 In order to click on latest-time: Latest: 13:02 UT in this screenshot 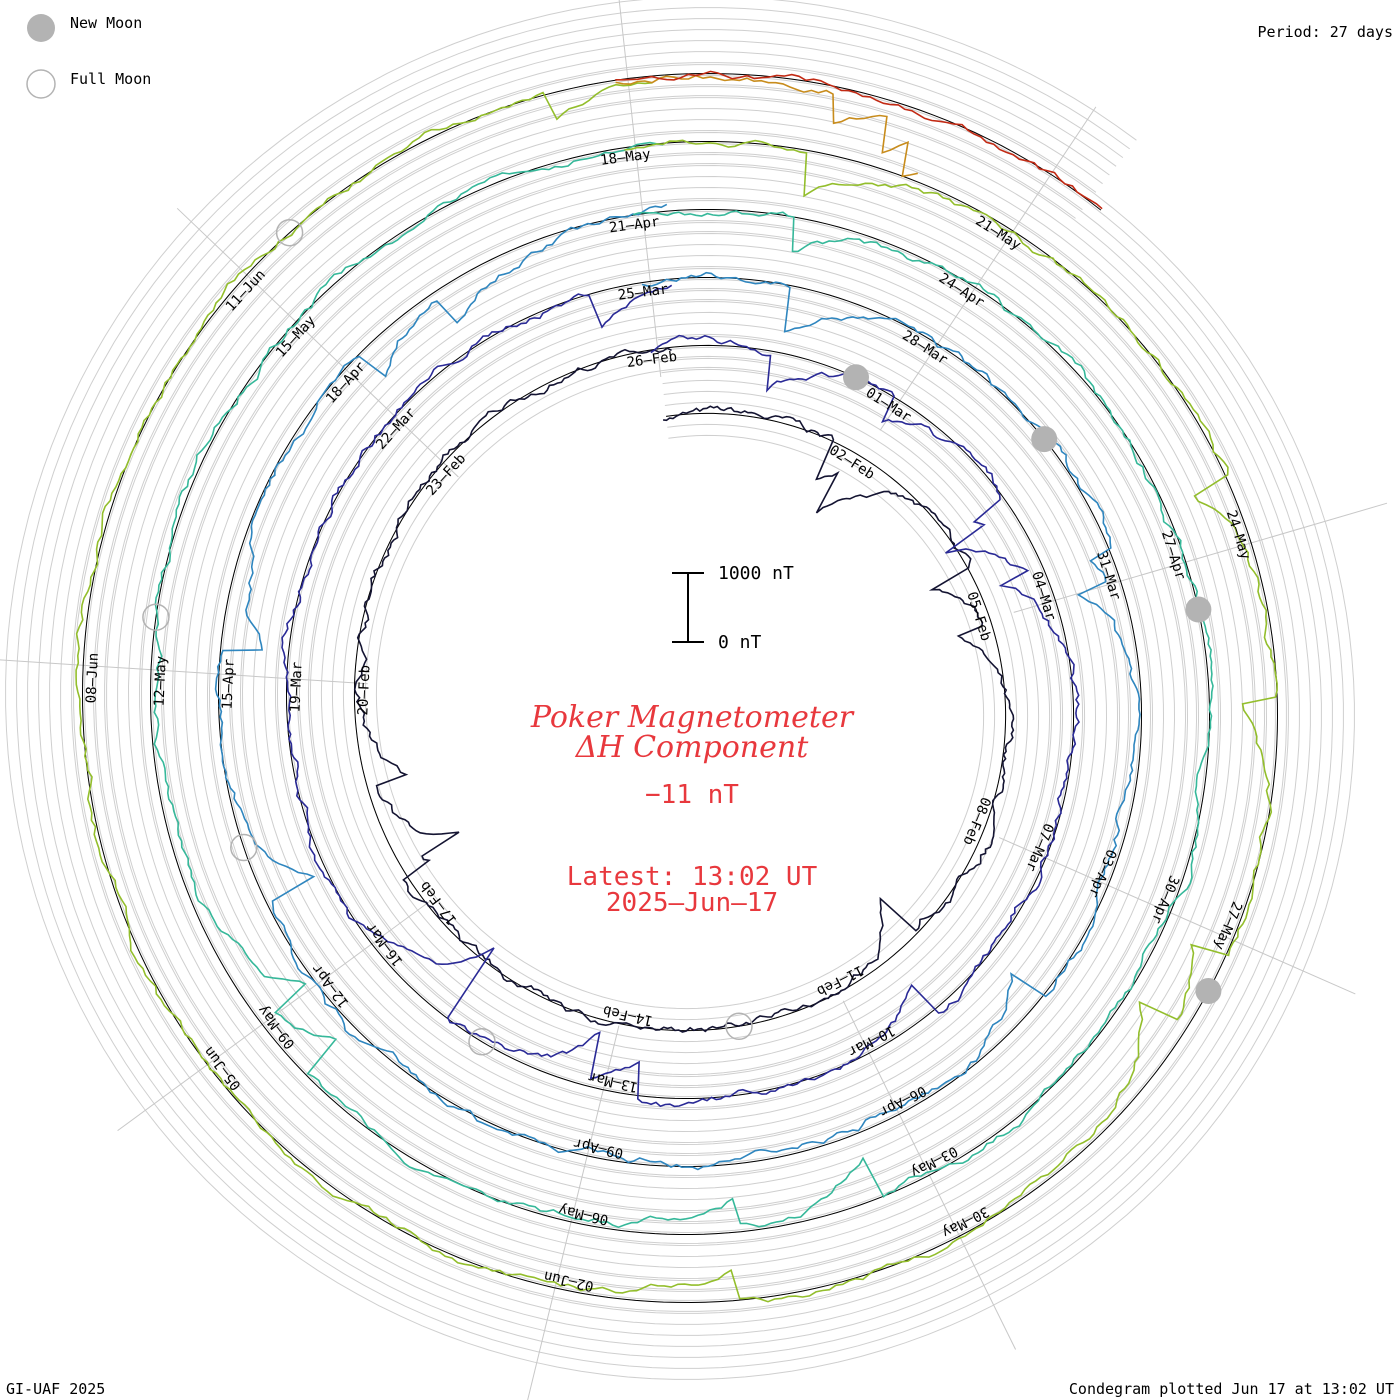, I will do `click(692, 877)`.